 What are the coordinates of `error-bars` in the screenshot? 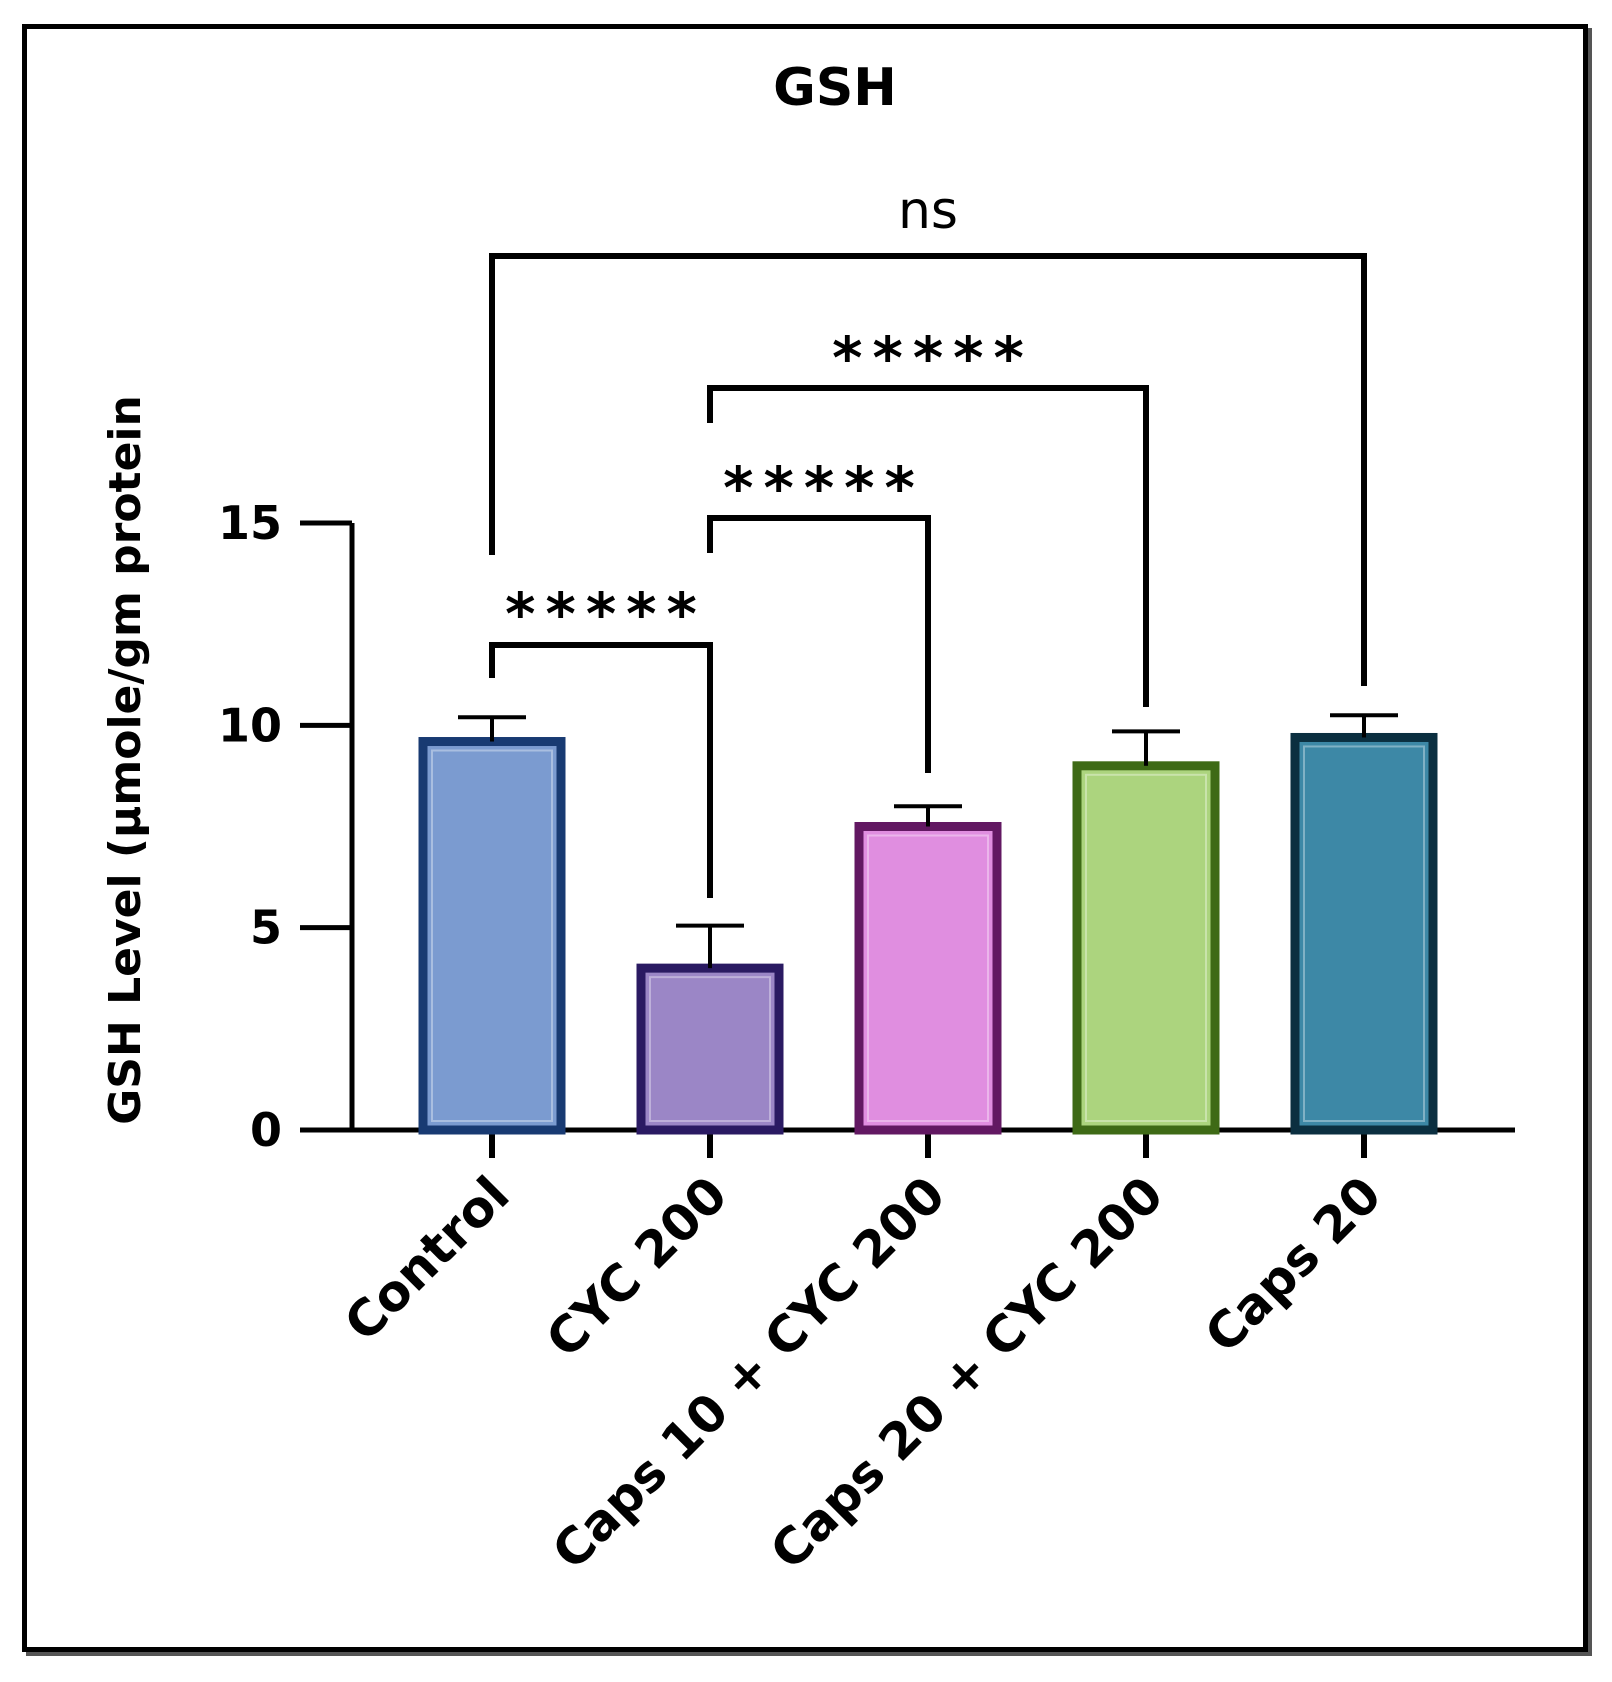 It's located at (928, 841).